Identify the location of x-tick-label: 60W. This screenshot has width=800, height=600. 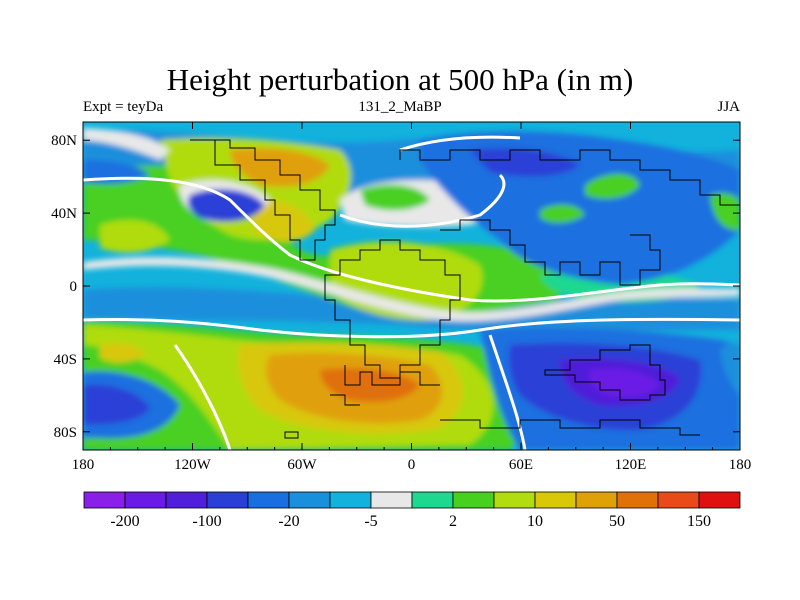
(302, 465).